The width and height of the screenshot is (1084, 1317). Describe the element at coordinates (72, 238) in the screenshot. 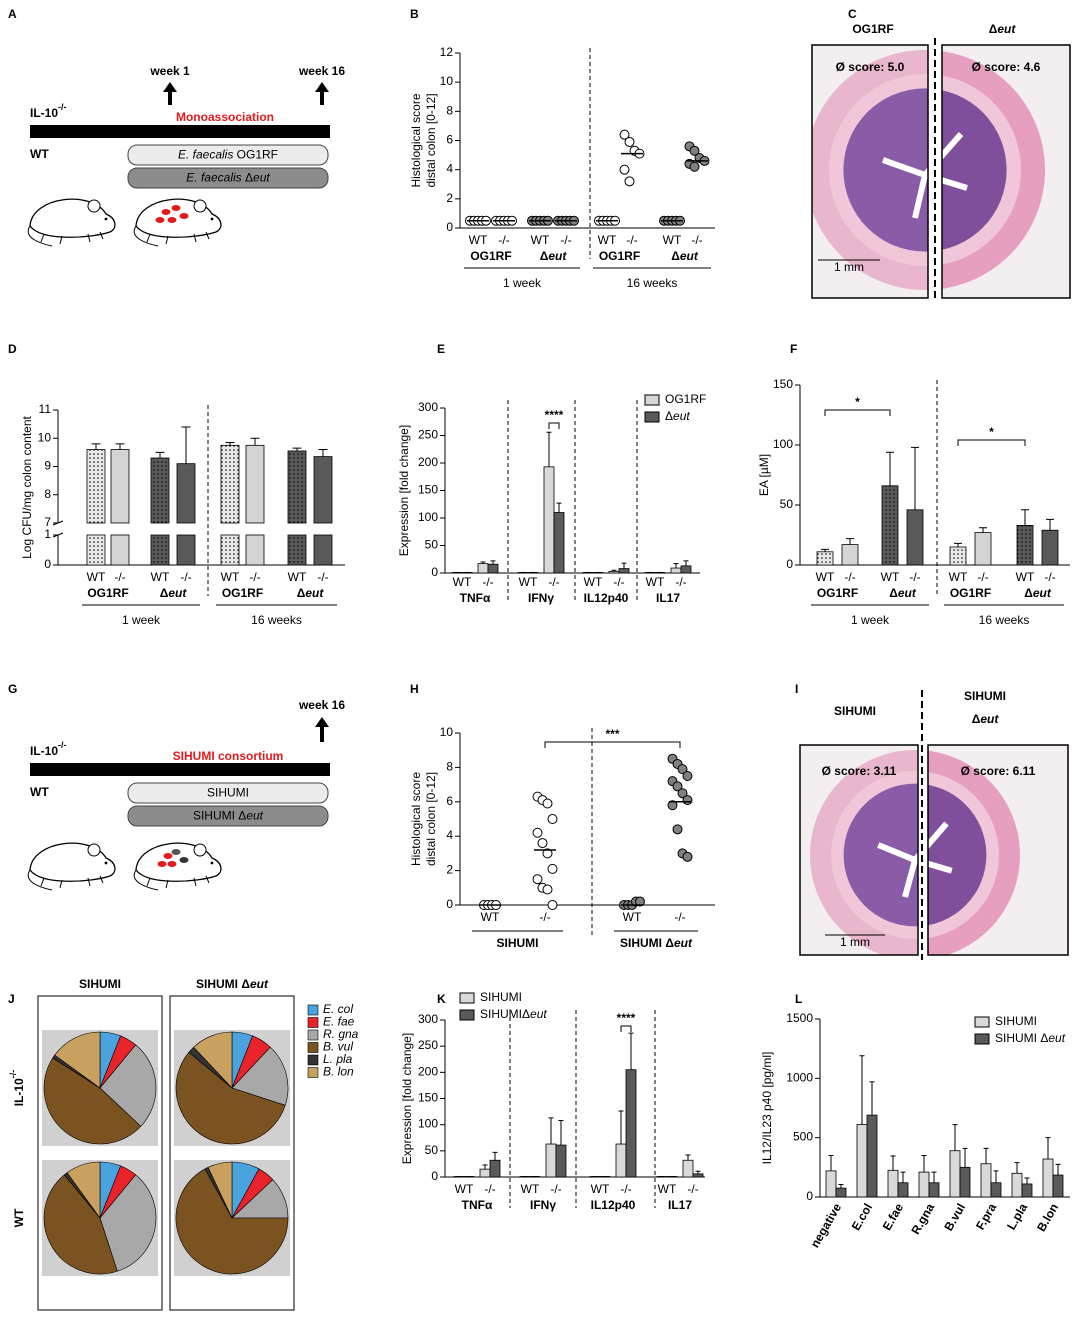

I see `mouse-legs` at that location.